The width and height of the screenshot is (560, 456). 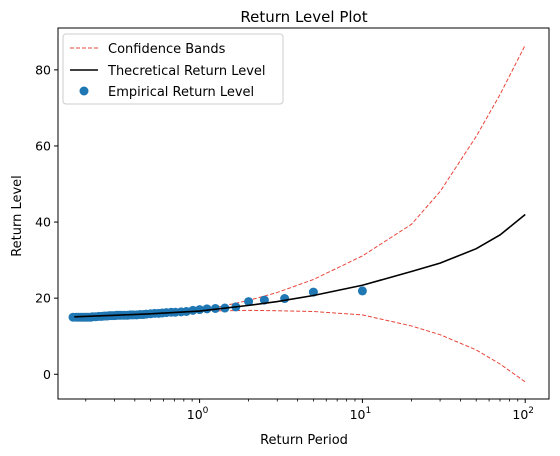 I want to click on x-axis-label: Return Period, so click(x=304, y=440).